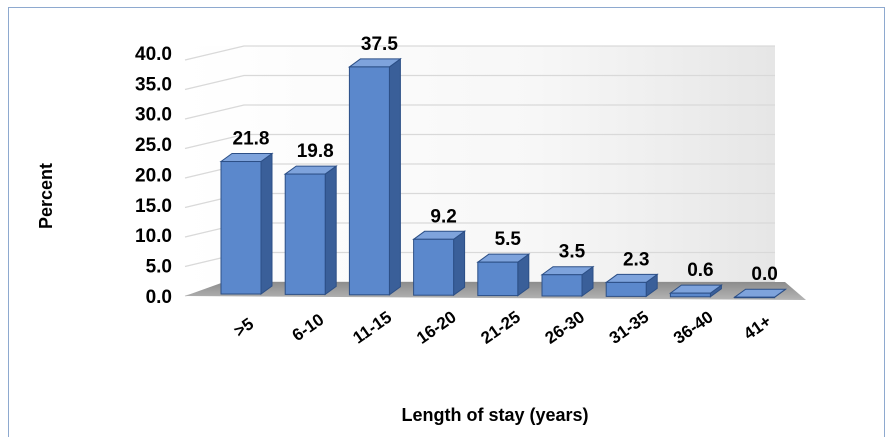 The height and width of the screenshot is (437, 893). Describe the element at coordinates (153, 206) in the screenshot. I see `y-tick-label: 15.0` at that location.